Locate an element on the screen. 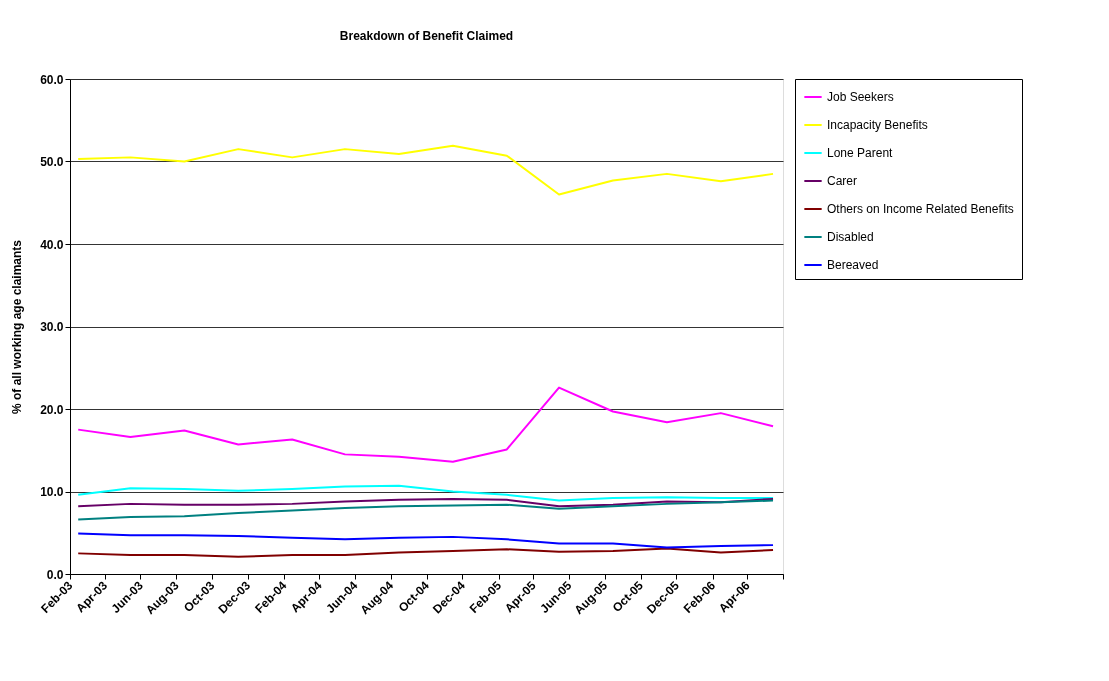 This screenshot has height=681, width=1109. y-tick-label: 50.0 is located at coordinates (52, 162).